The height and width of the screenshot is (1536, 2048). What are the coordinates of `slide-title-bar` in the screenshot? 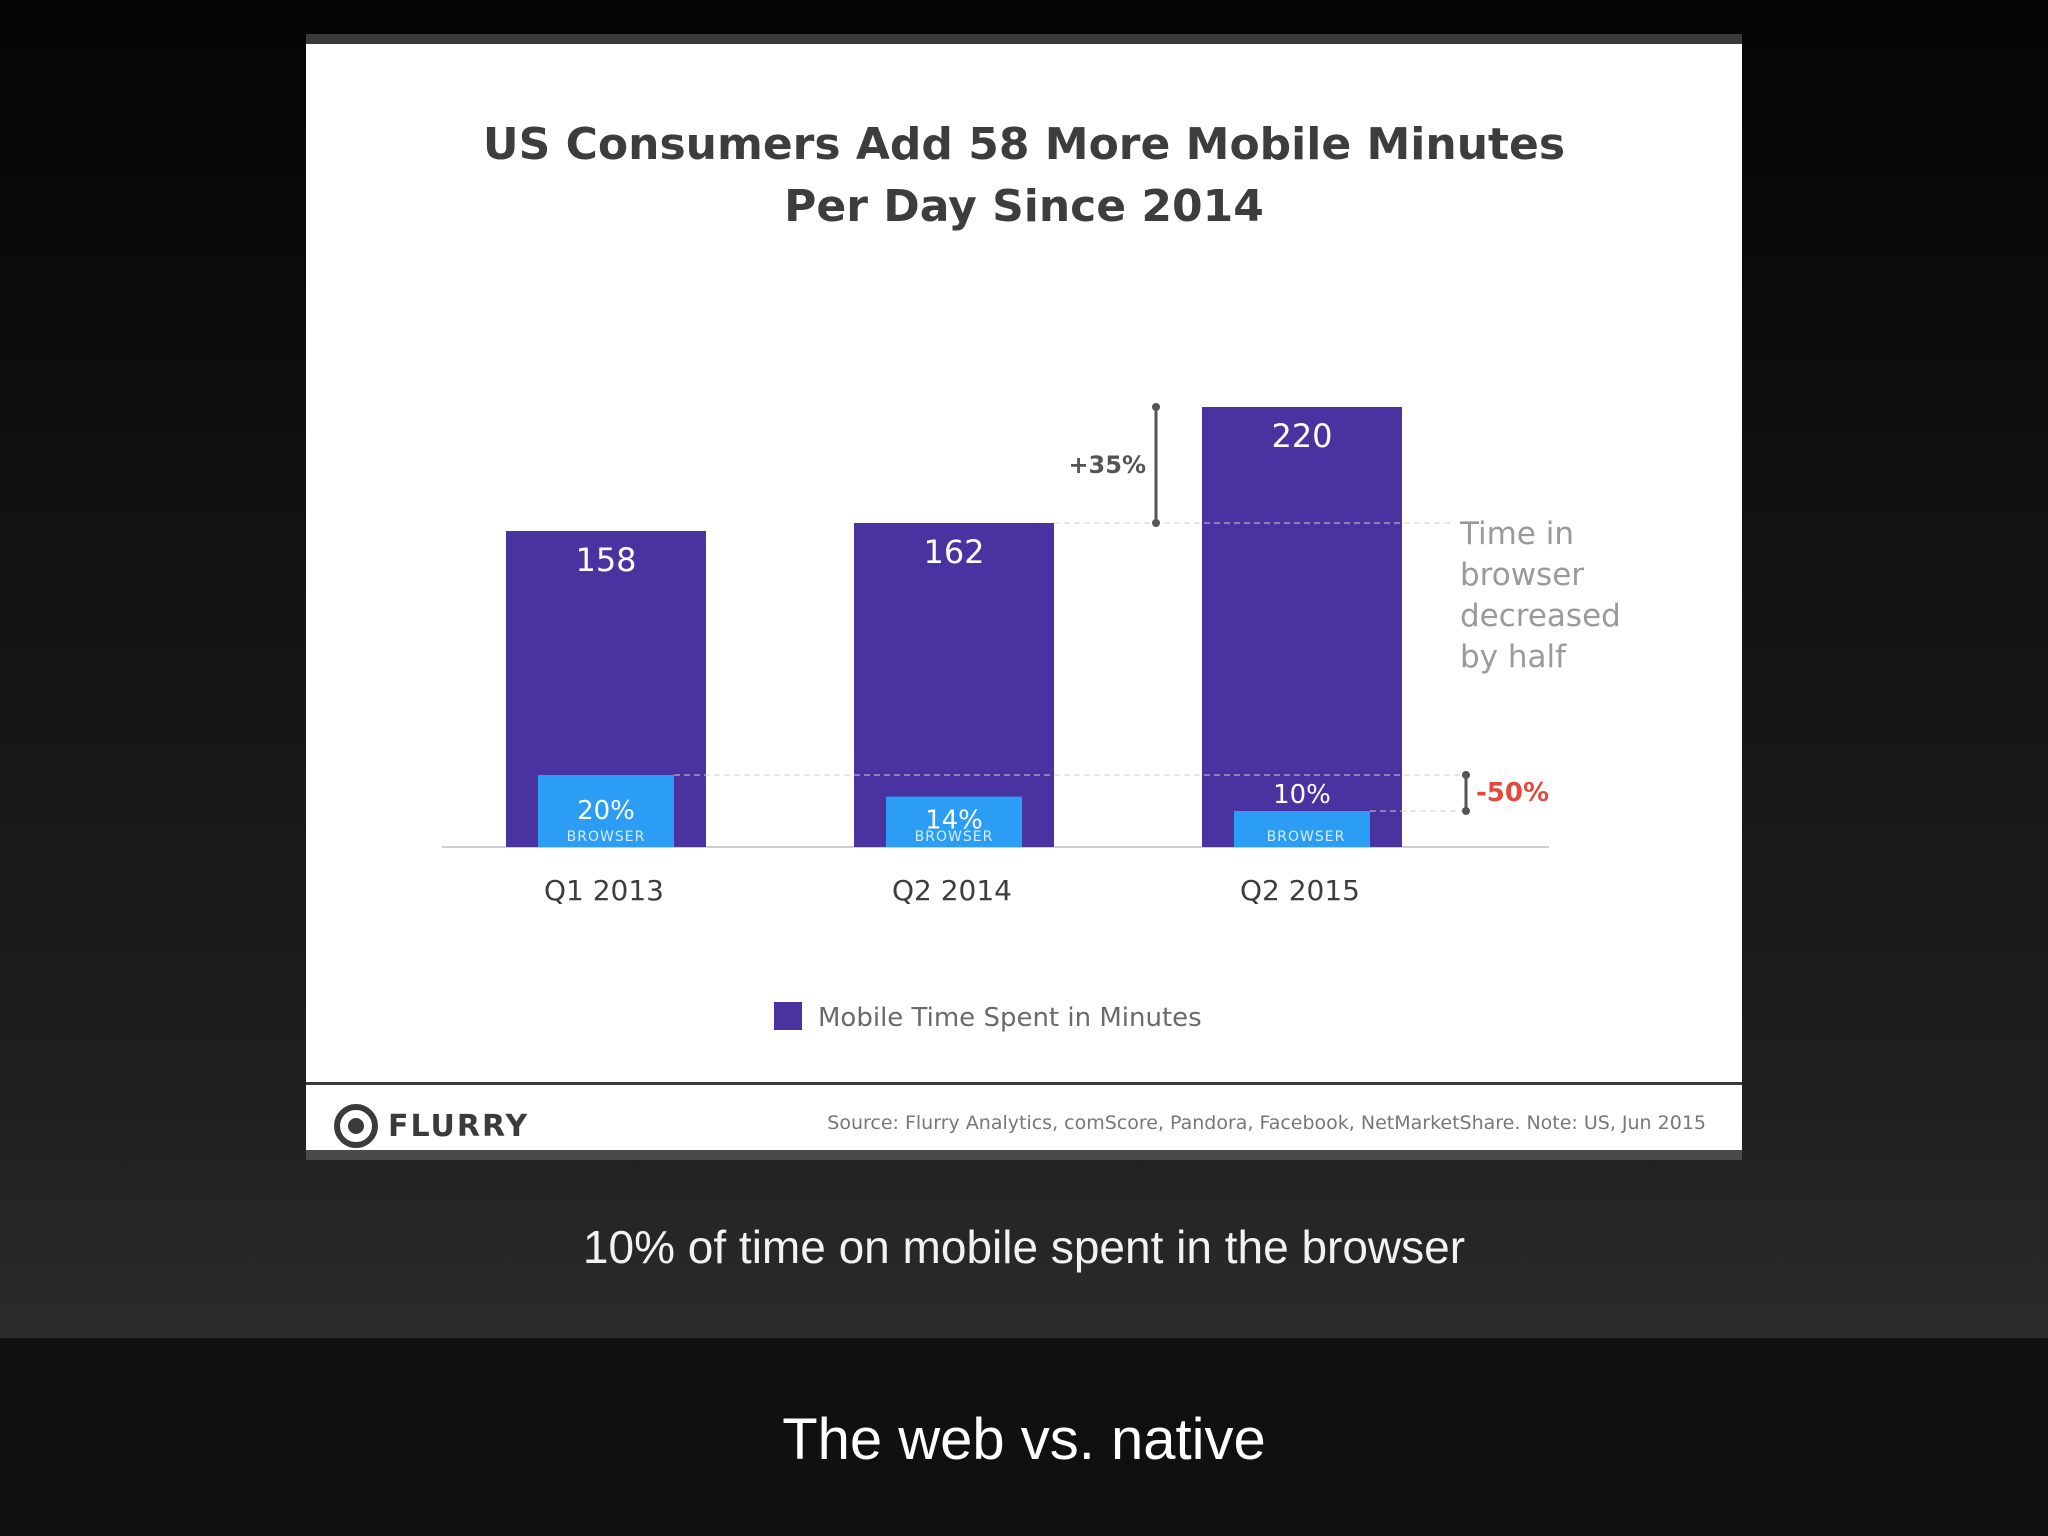 It's located at (1024, 1437).